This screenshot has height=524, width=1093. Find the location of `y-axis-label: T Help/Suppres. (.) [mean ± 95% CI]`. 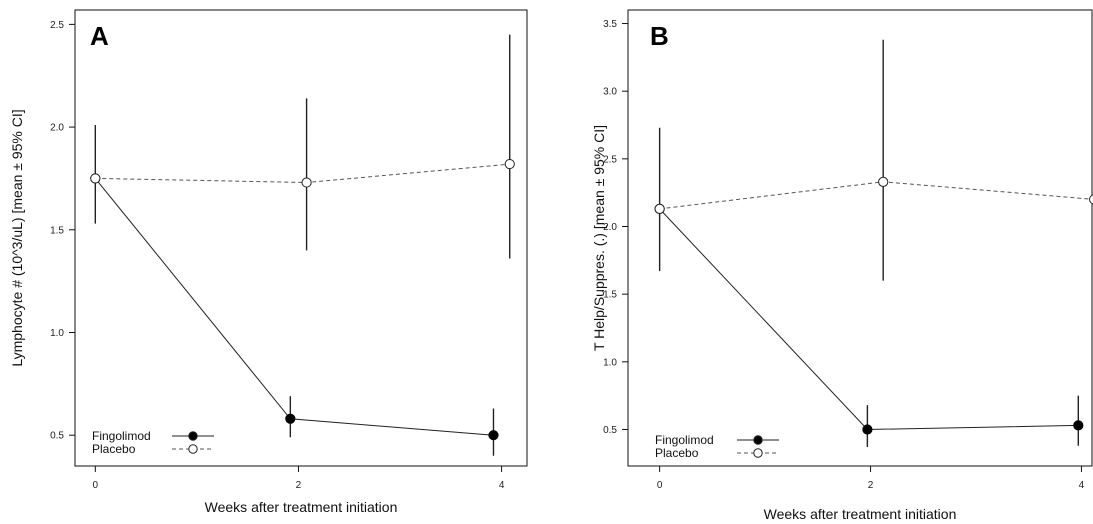

y-axis-label: T Help/Suppres. (.) [mean ± 95% CI] is located at coordinates (599, 238).